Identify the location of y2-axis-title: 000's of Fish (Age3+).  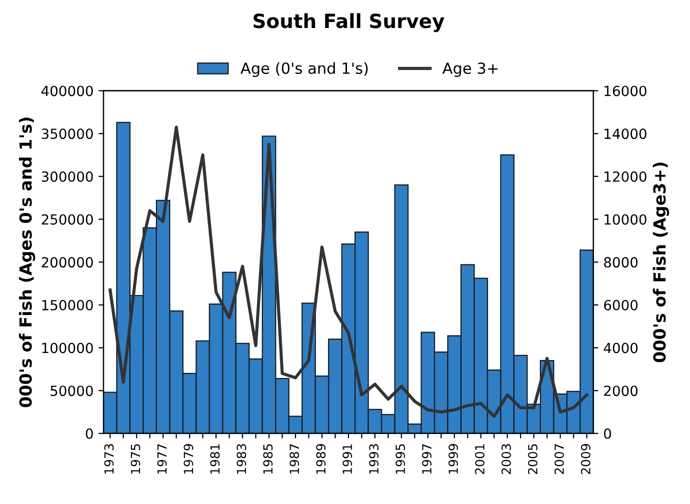
(661, 262).